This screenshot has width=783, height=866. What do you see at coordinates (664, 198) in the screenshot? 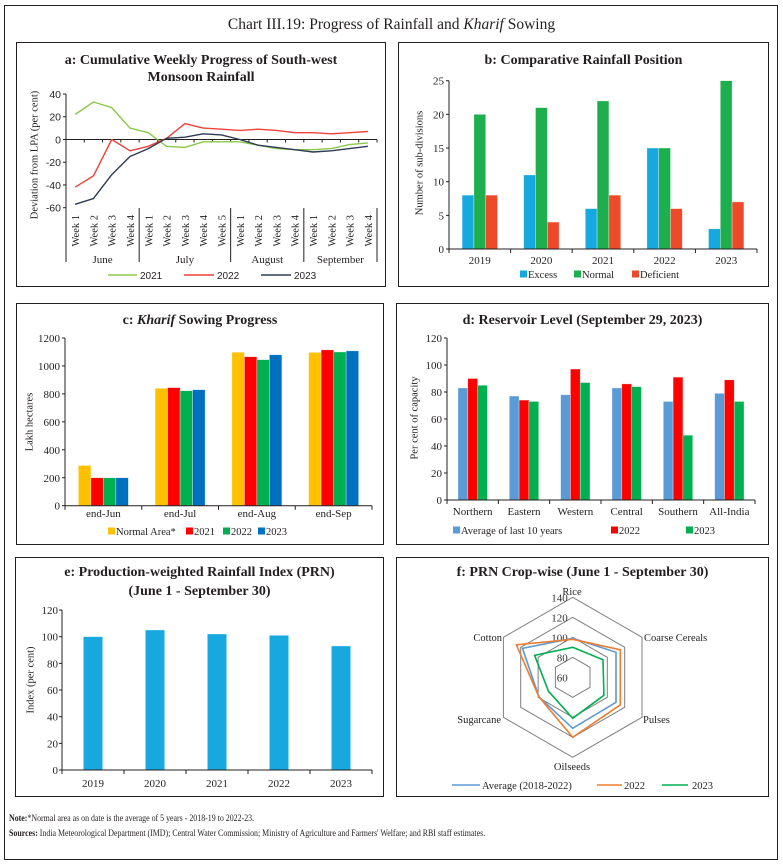
I see `bar-normal-2022` at bounding box center [664, 198].